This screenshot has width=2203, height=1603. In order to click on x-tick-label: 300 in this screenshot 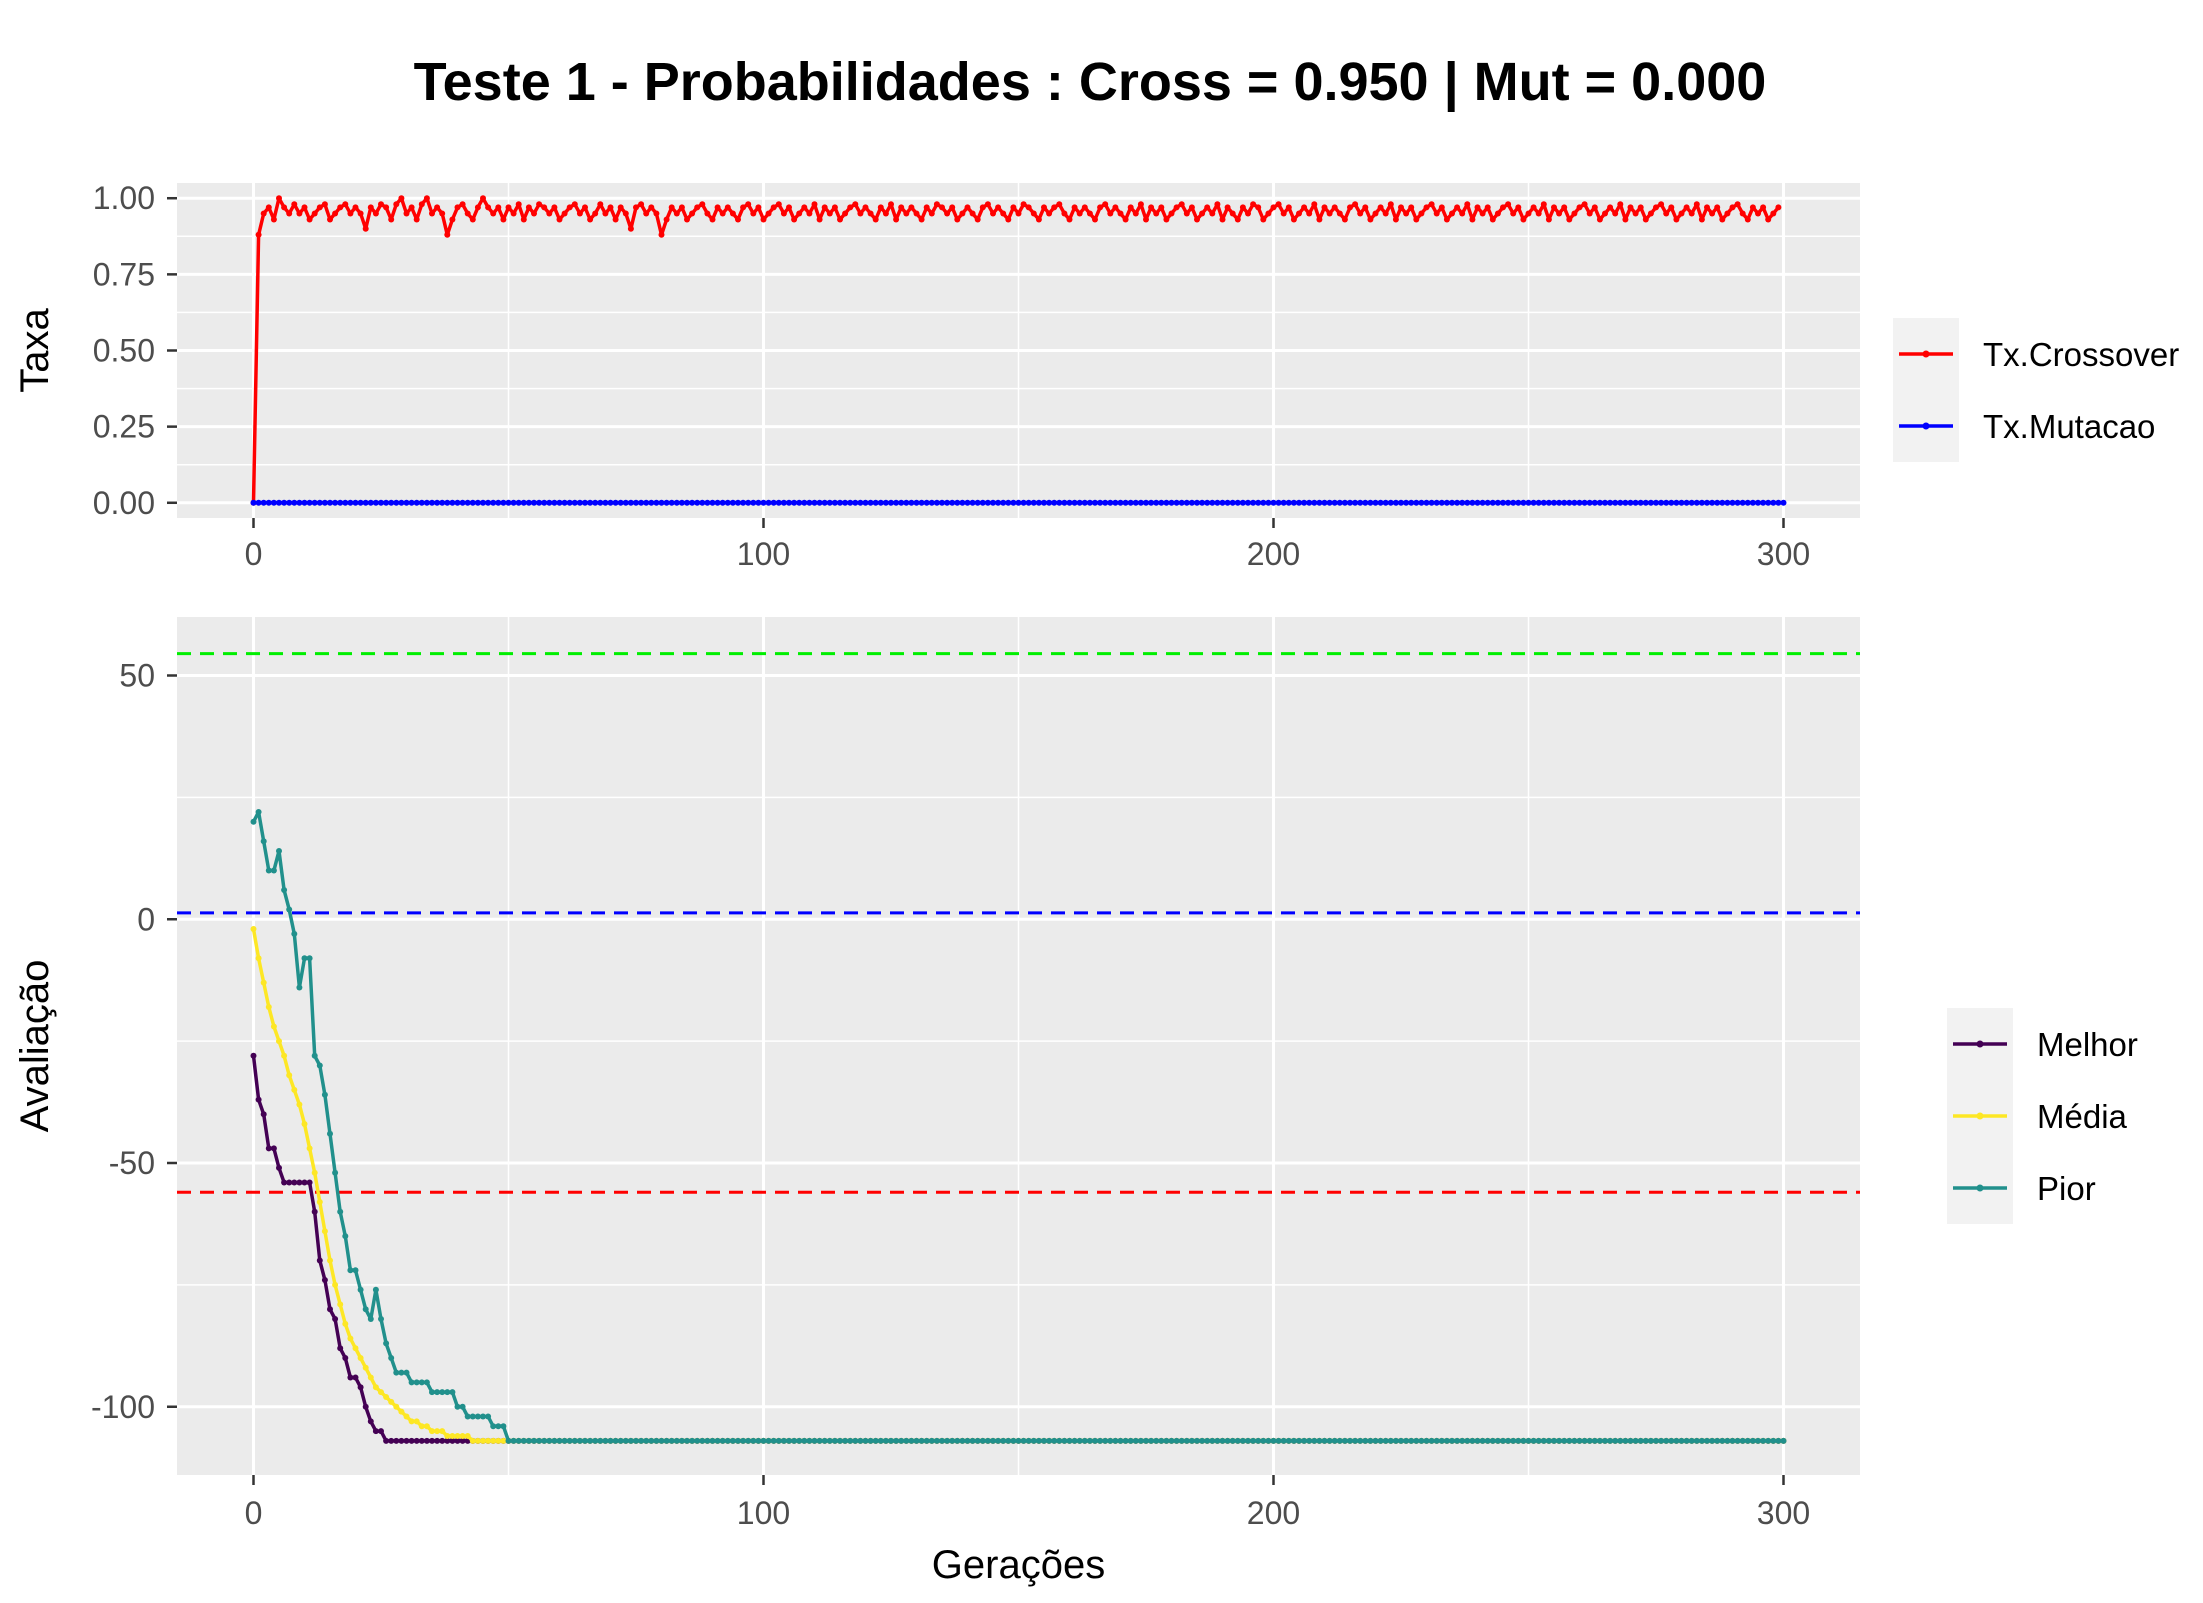, I will do `click(1783, 1513)`.